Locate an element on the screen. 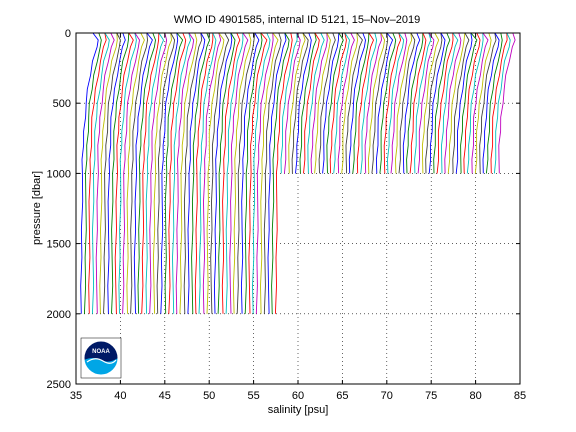  noaa-logo-text: NOAA is located at coordinates (101, 352).